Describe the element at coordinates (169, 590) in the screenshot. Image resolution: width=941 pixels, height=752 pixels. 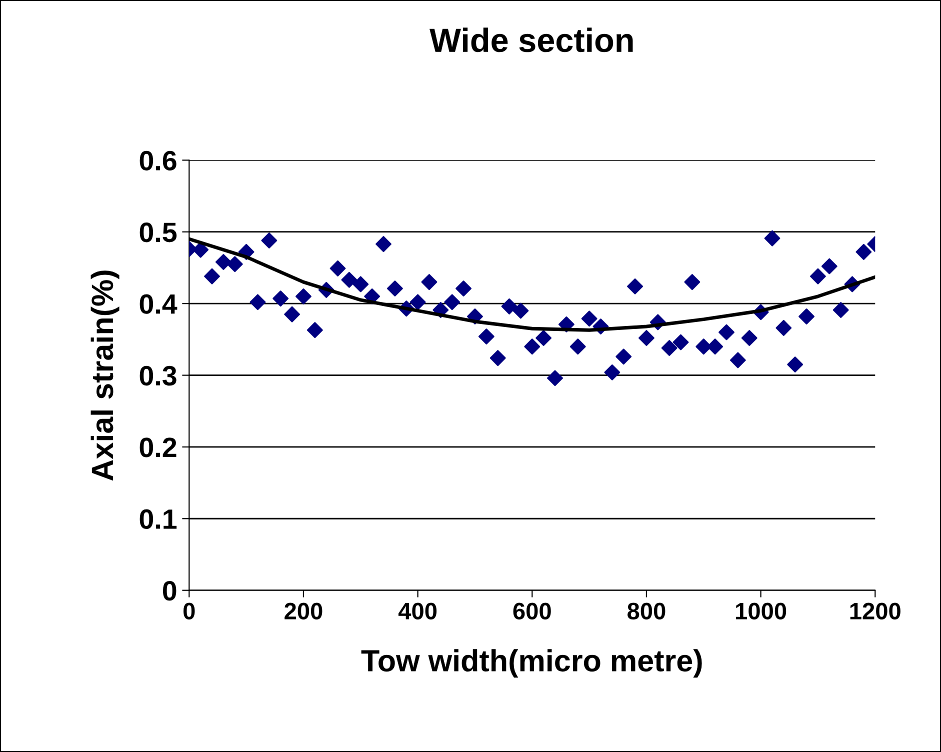
I see `y-tick-label: 0` at that location.